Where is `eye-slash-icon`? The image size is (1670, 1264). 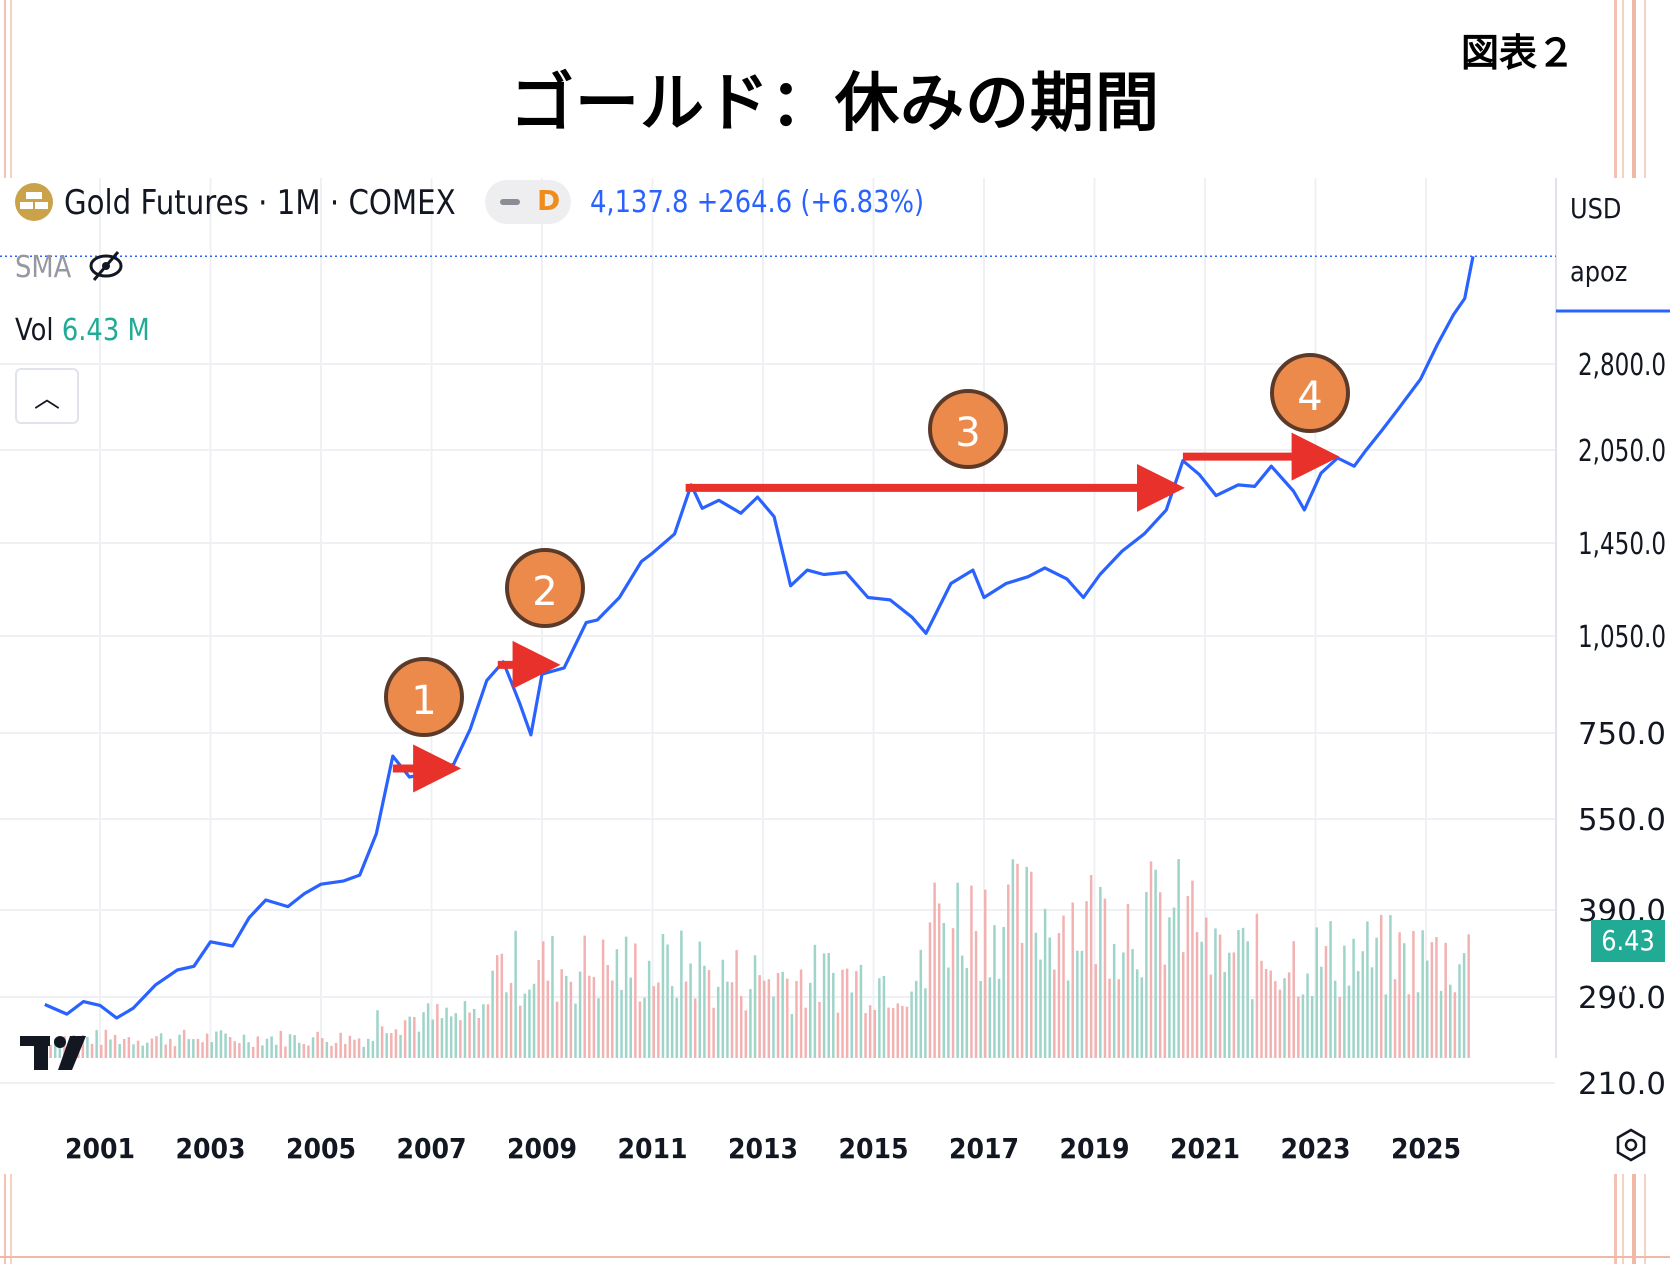 eye-slash-icon is located at coordinates (106, 266).